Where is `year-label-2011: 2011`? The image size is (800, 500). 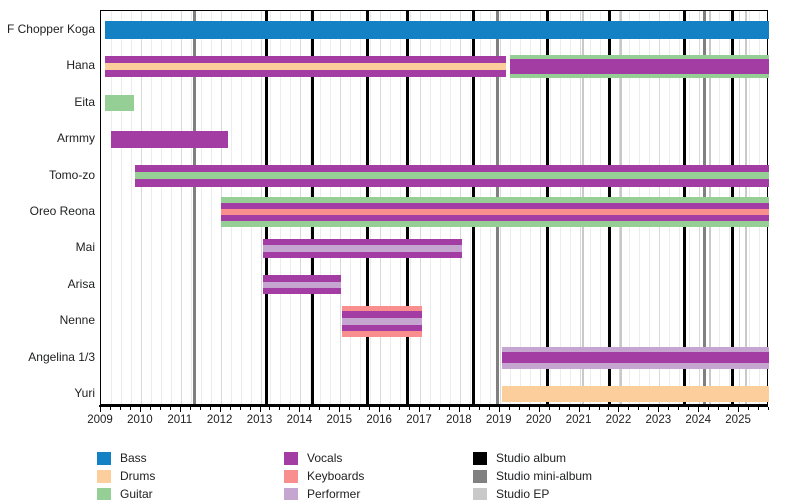
year-label-2011: 2011 is located at coordinates (180, 420).